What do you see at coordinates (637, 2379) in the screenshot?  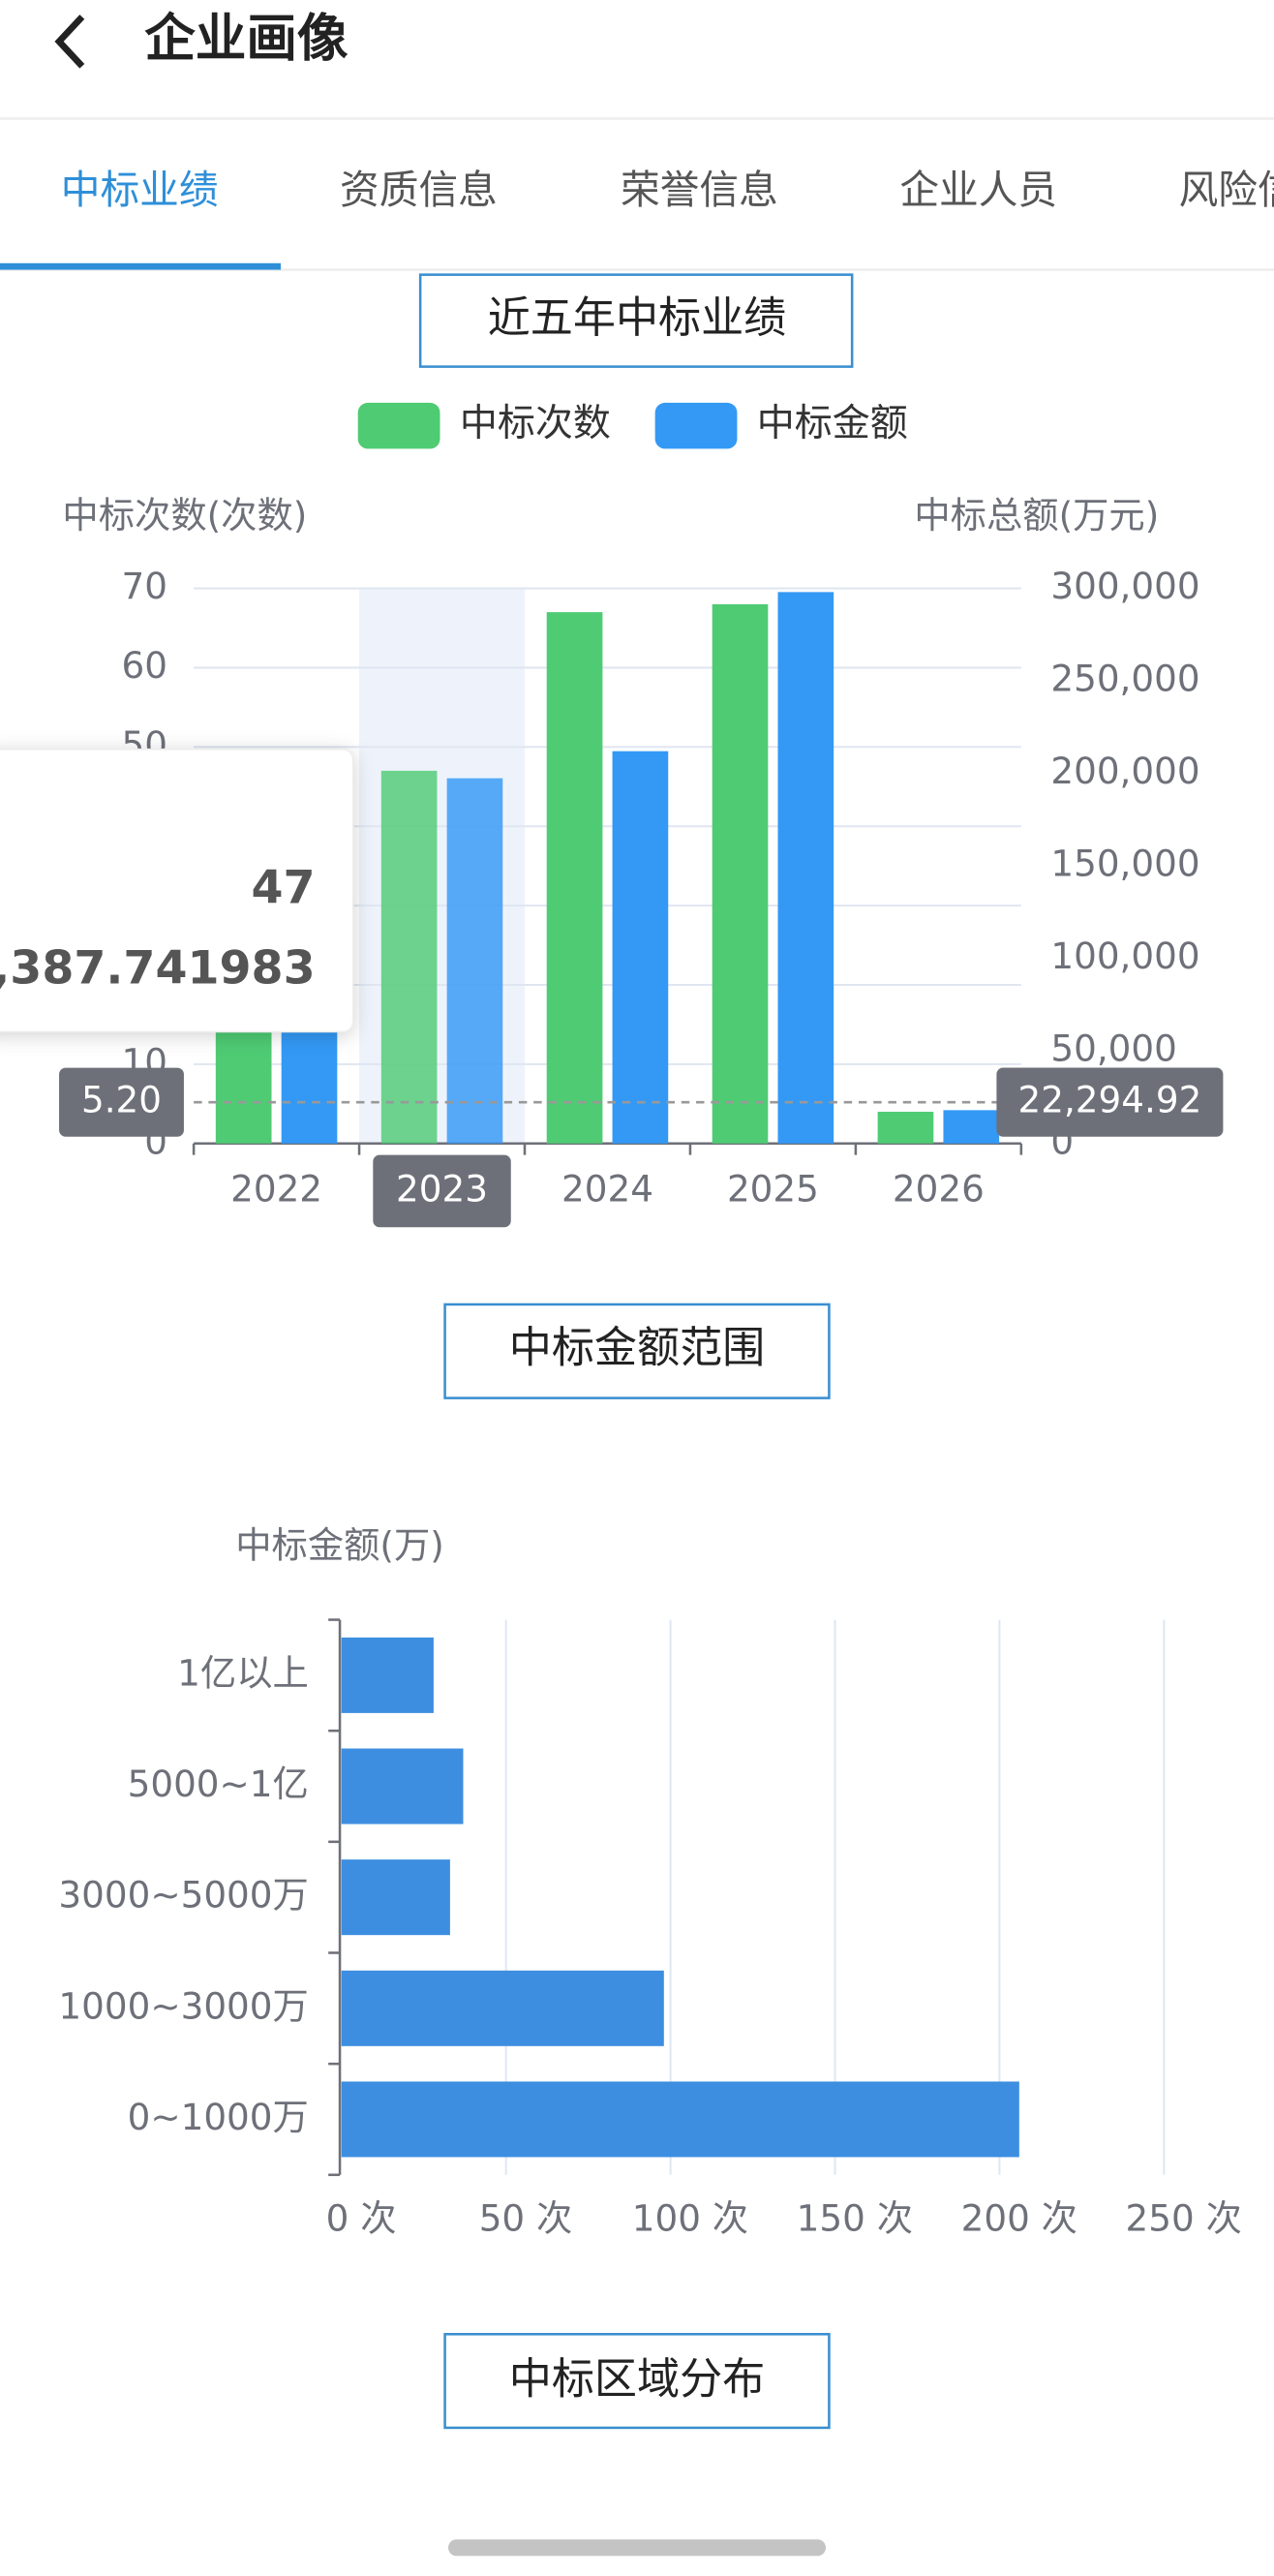 I see `section-title: 中标区域分布` at bounding box center [637, 2379].